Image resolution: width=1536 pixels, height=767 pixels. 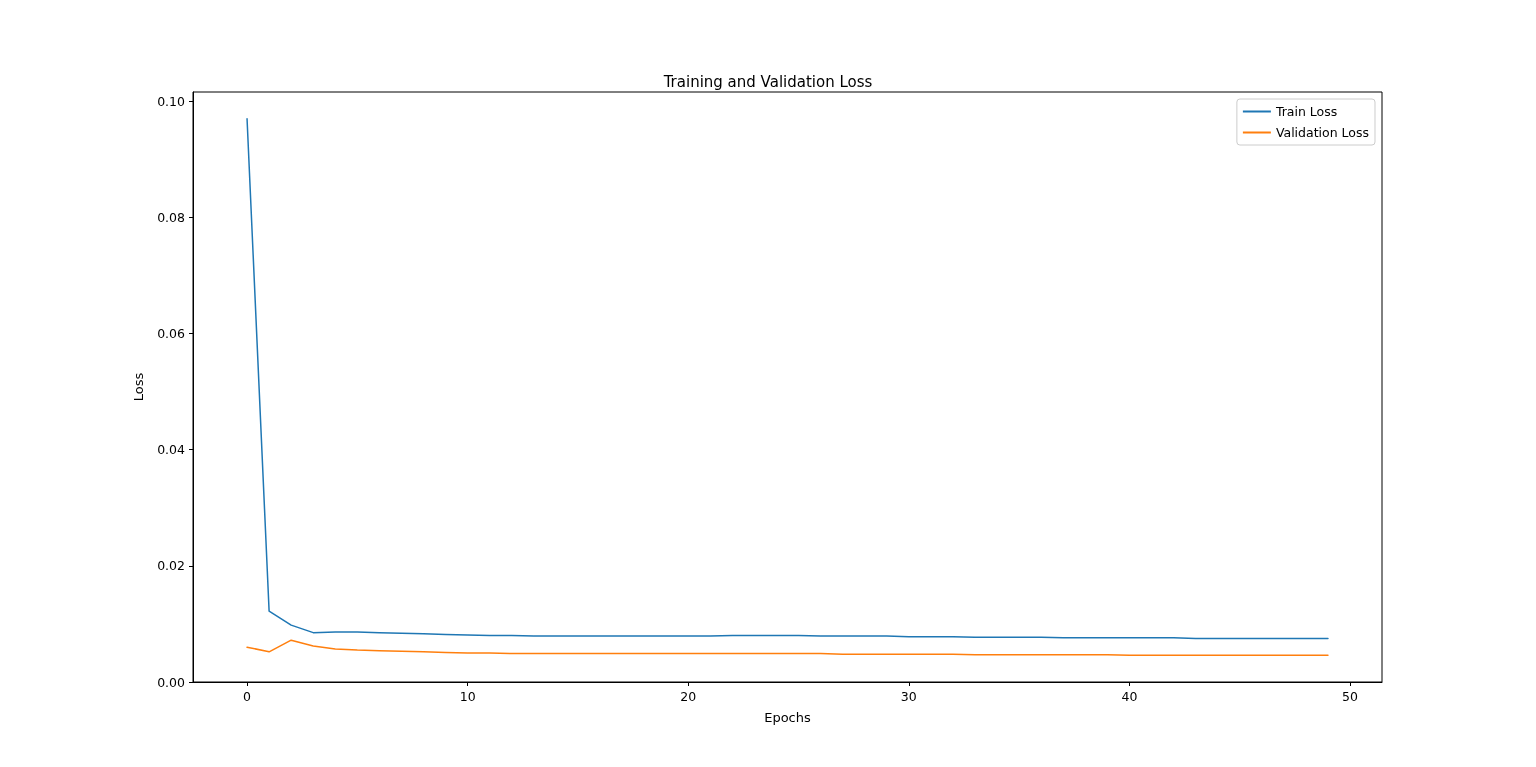 What do you see at coordinates (467, 696) in the screenshot?
I see `x-tick-label: 10` at bounding box center [467, 696].